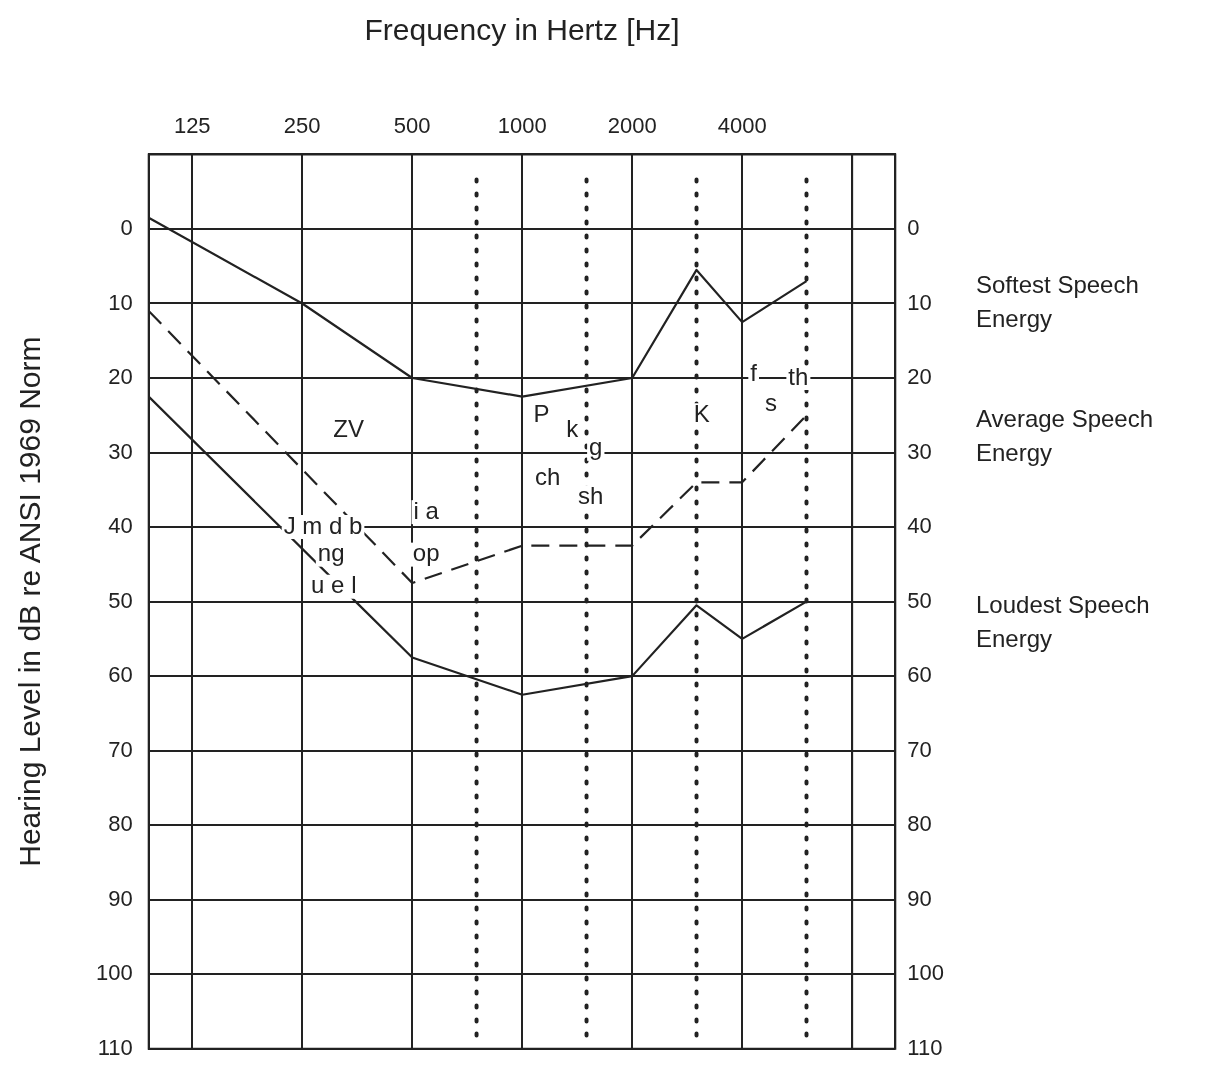  Describe the element at coordinates (591, 495) in the screenshot. I see `annotation: sh` at that location.